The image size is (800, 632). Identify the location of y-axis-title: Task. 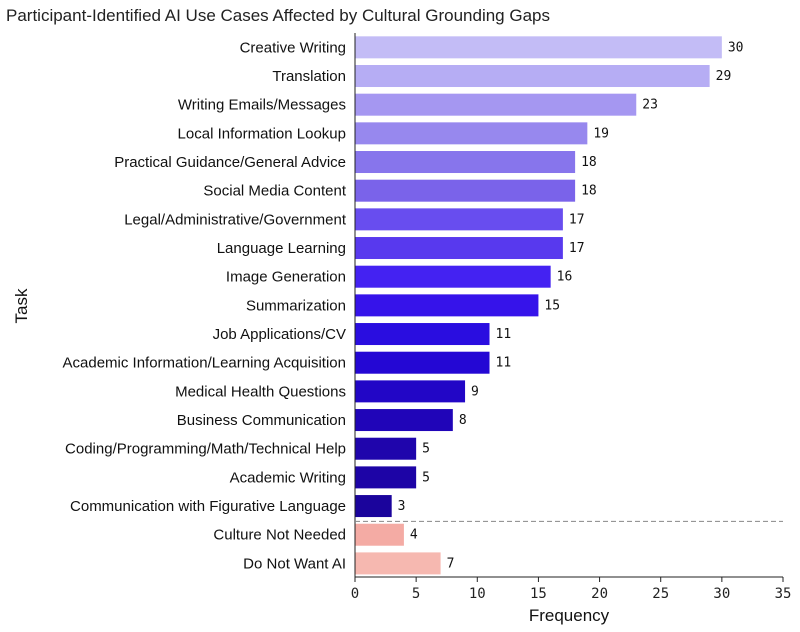
(21, 305).